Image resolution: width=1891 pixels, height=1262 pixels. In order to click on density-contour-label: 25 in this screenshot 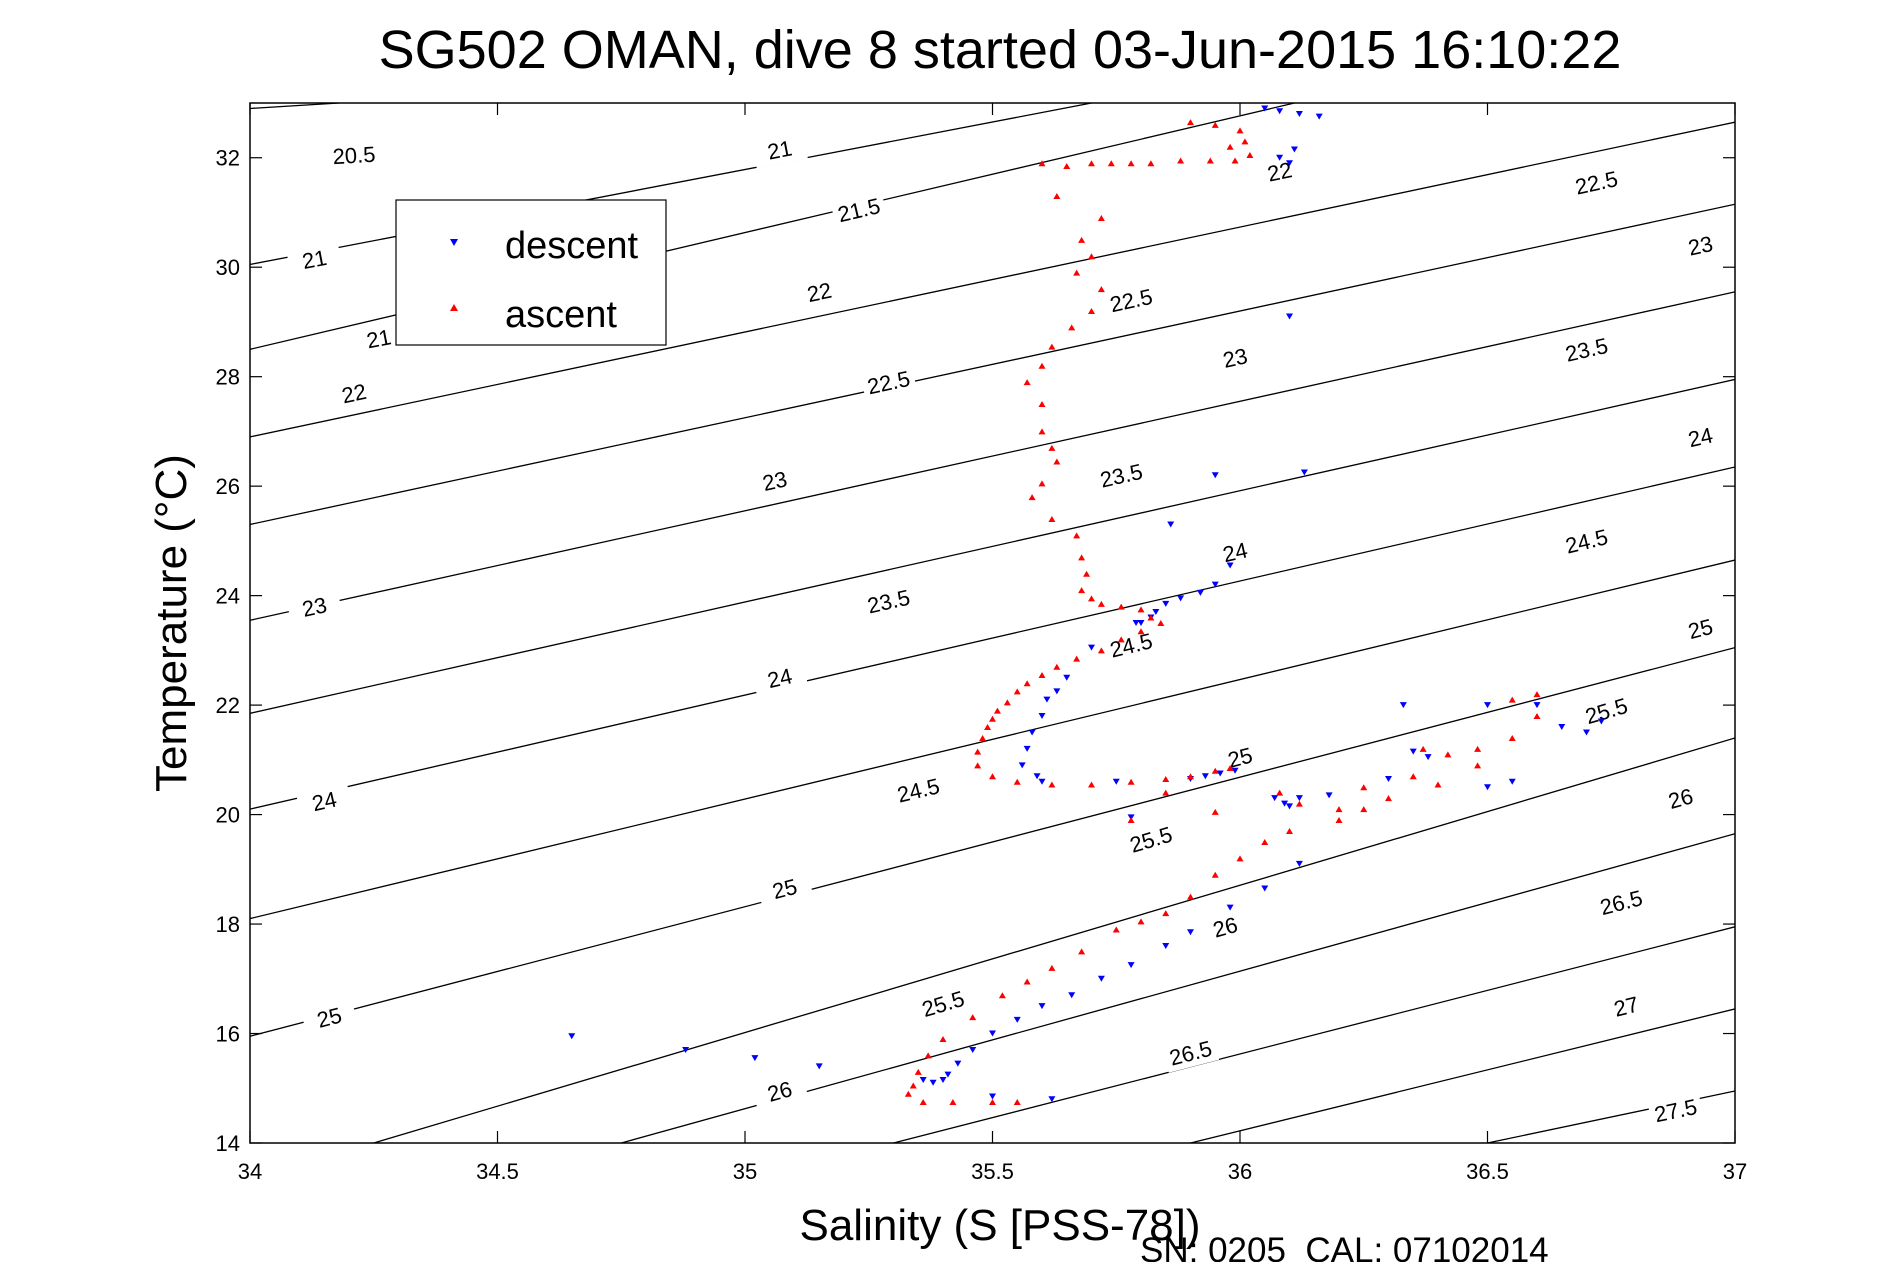, I will do `click(1240, 757)`.